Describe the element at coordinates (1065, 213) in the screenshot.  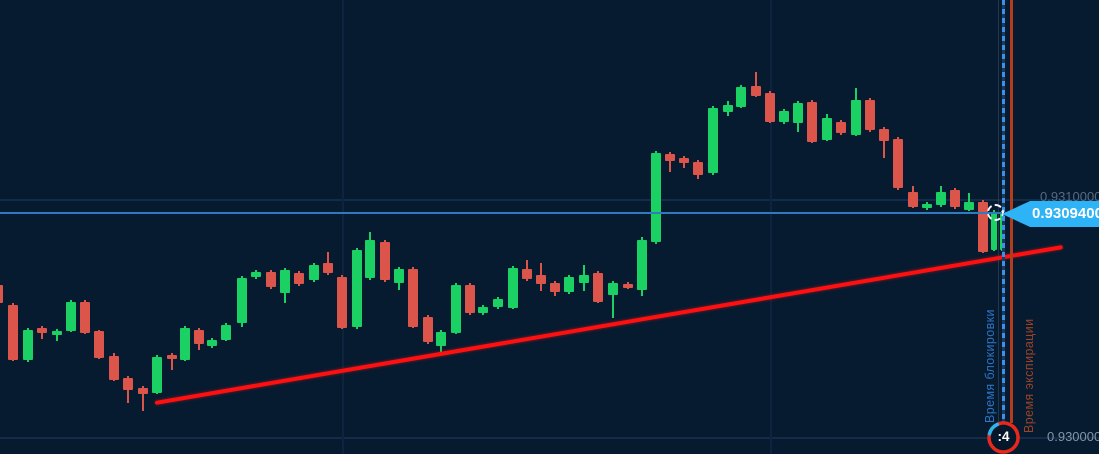
I see `current-price-value: 0.9309400` at that location.